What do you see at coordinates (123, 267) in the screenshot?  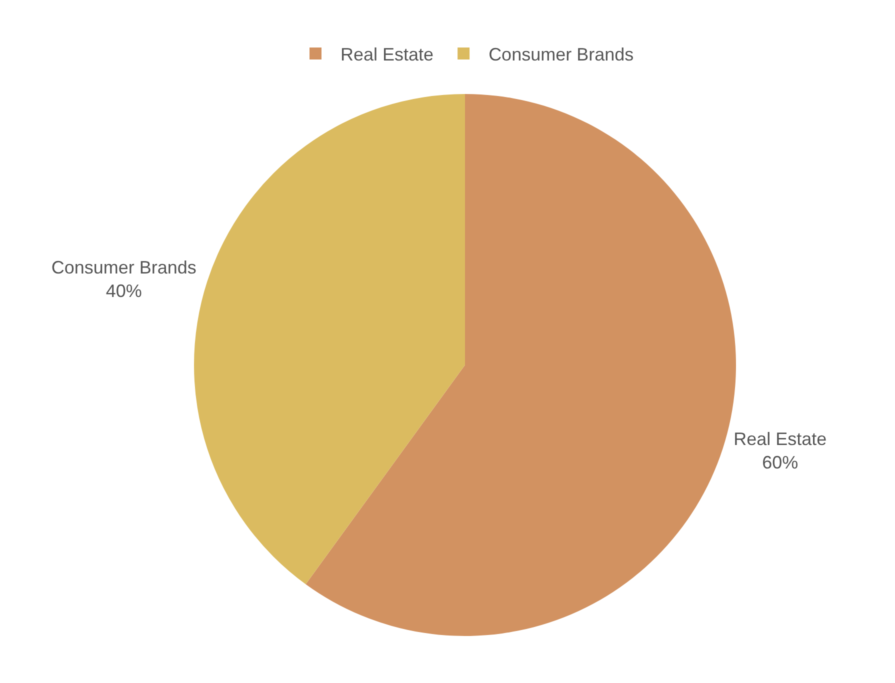 I see `slice-label: Consumer Brands` at bounding box center [123, 267].